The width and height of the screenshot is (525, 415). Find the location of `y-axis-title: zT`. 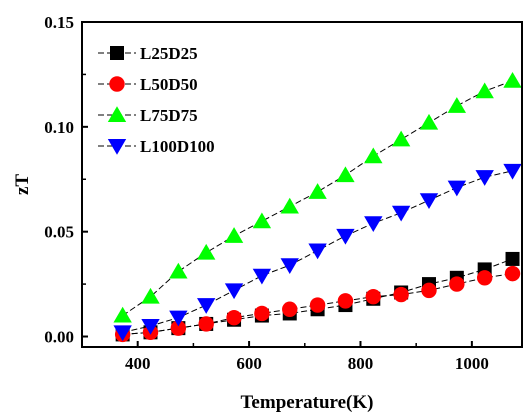

y-axis-title: zT is located at coordinates (22, 184).